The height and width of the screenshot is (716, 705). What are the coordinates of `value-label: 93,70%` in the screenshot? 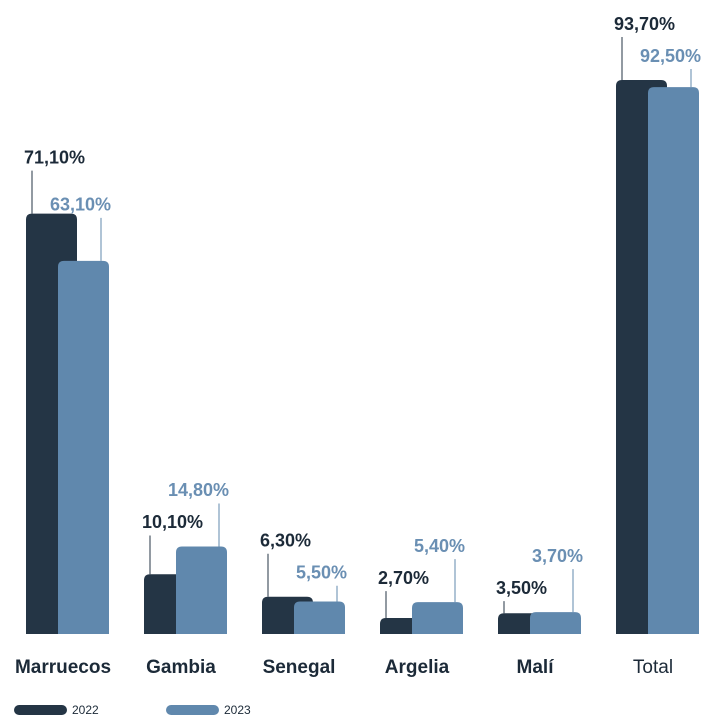 It's located at (644, 24).